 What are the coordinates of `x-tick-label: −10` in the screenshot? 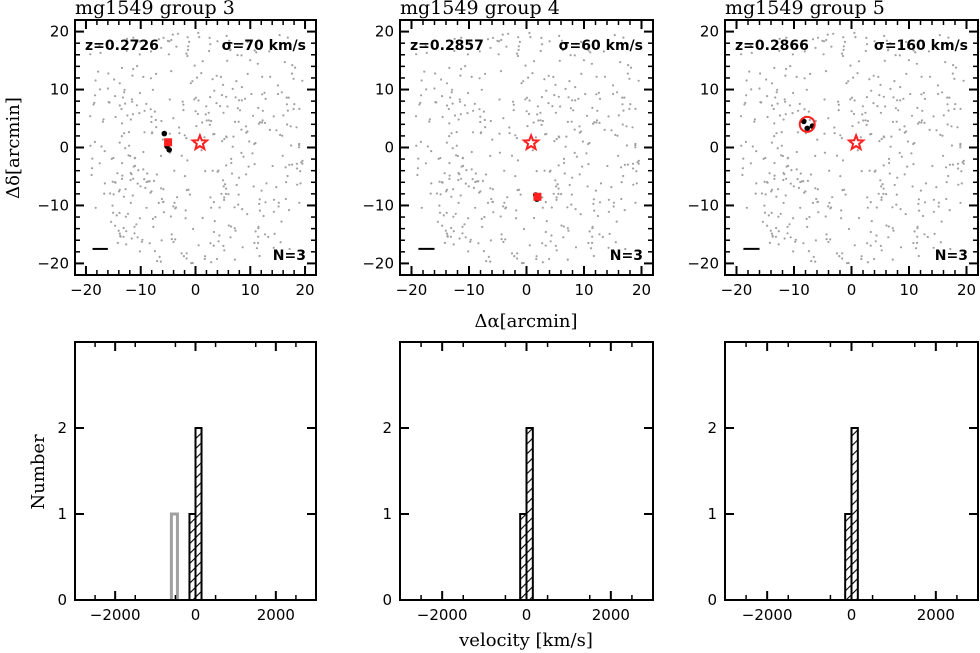 It's located at (794, 290).